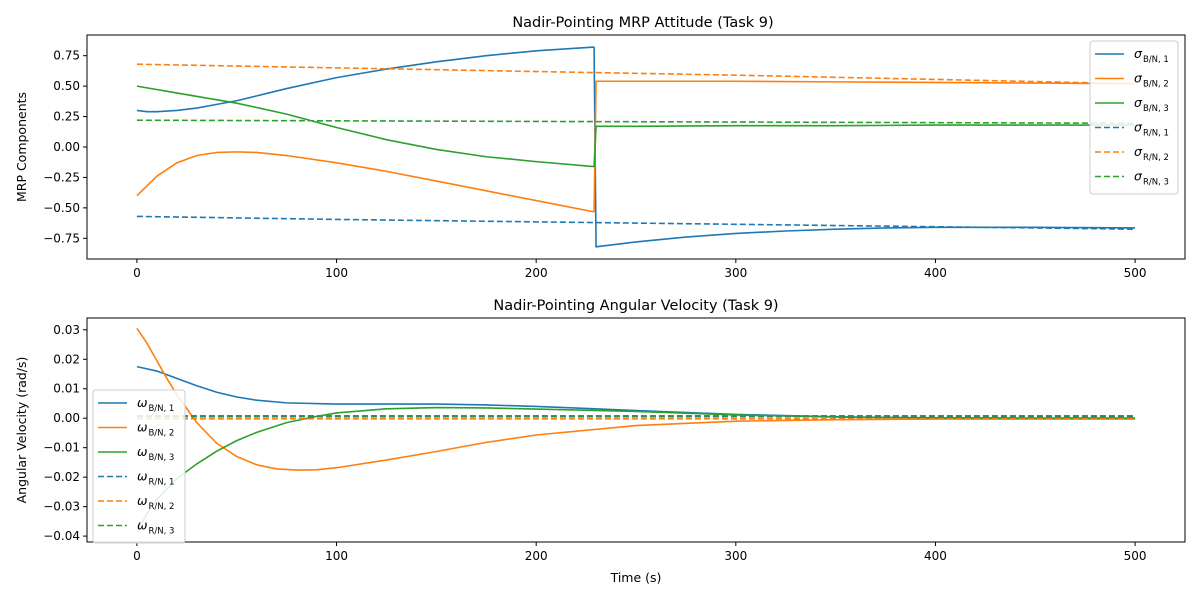  What do you see at coordinates (155, 527) in the screenshot?
I see `omega-legend-label: ωR/N, 3` at bounding box center [155, 527].